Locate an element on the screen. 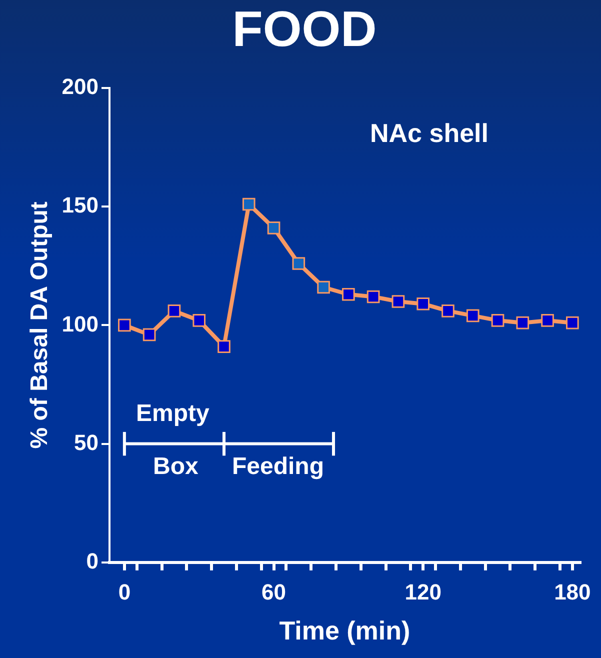  x-tick-label: 180 is located at coordinates (572, 592).